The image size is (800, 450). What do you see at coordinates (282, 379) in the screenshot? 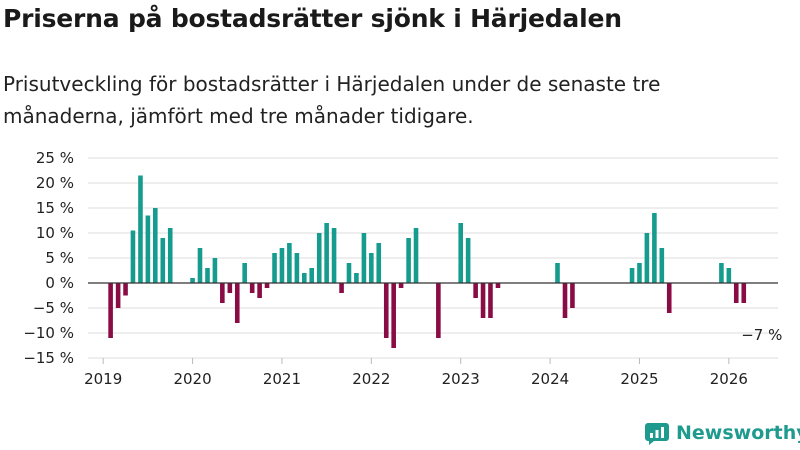
I see `x-tick-label: 2021` at bounding box center [282, 379].